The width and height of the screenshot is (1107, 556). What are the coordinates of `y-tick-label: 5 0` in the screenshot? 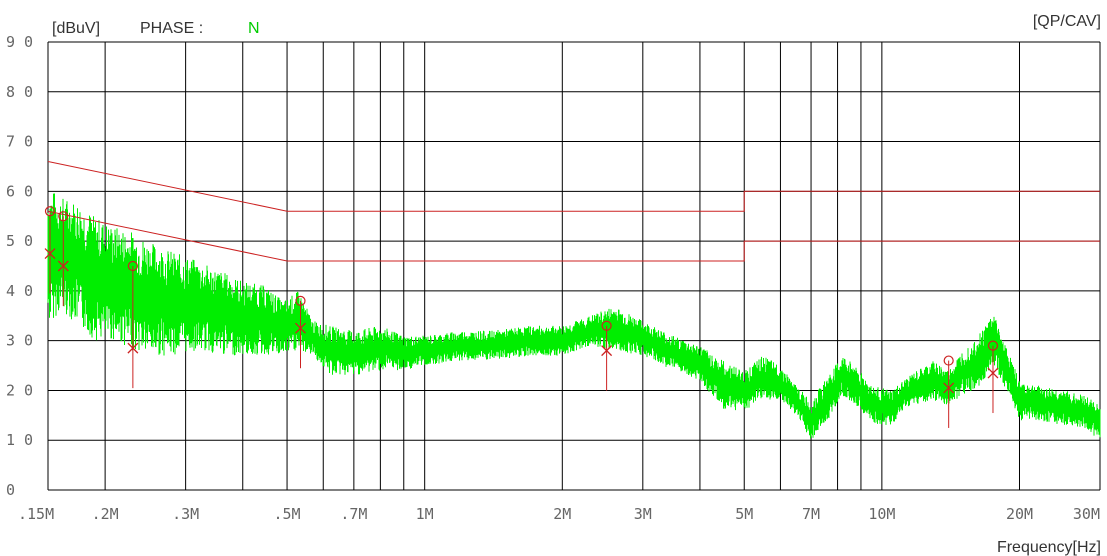 It's located at (19, 241).